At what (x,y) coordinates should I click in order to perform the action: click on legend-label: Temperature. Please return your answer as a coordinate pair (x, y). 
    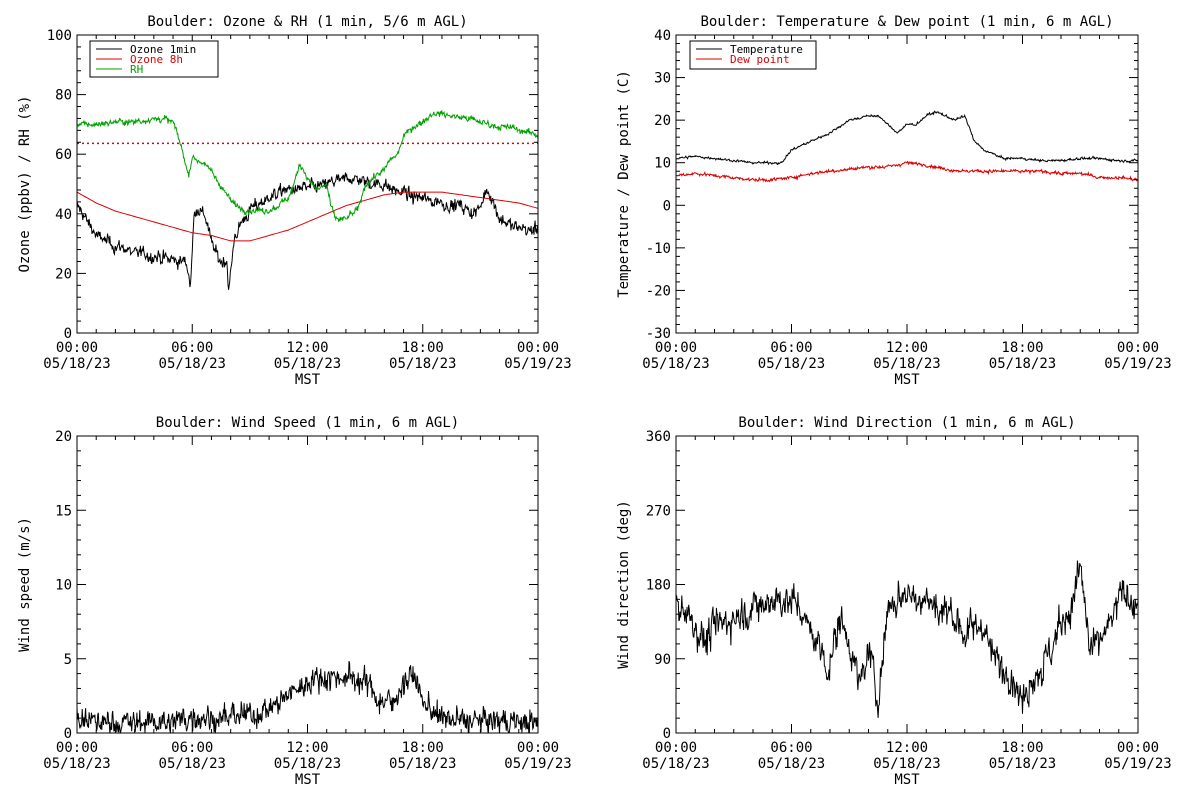
    Looking at the image, I should click on (766, 49).